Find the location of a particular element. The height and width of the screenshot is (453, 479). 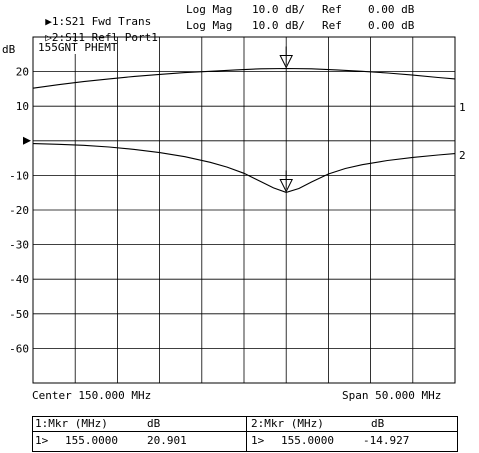

trace2-ref-value: 0.00 dB is located at coordinates (391, 25).